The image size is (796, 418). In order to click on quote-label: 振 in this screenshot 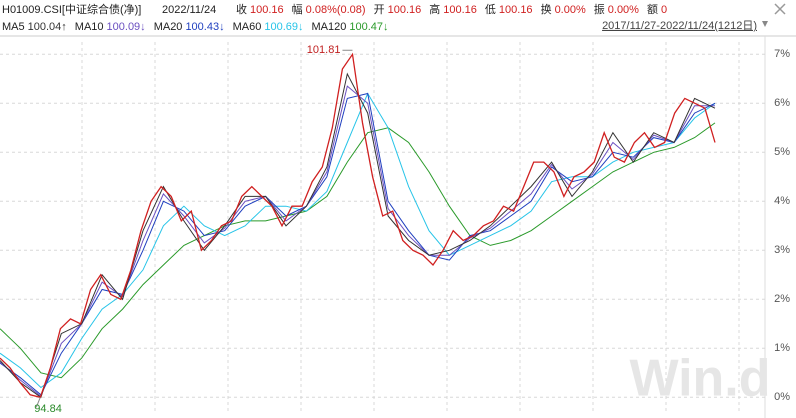, I will do `click(599, 9)`.